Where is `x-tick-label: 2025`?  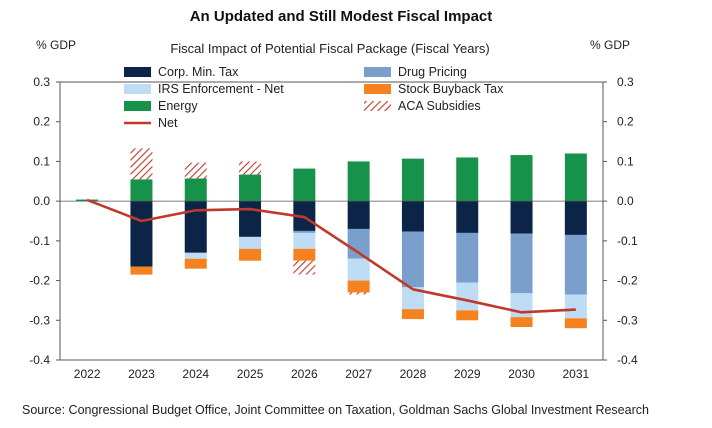 x-tick-label: 2025 is located at coordinates (250, 374).